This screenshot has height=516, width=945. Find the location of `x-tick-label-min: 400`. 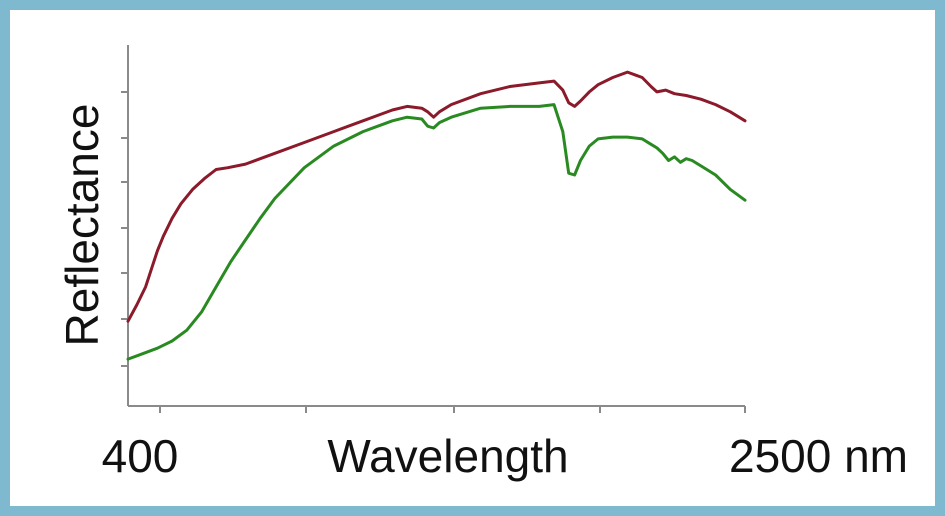

x-tick-label-min: 400 is located at coordinates (140, 456).